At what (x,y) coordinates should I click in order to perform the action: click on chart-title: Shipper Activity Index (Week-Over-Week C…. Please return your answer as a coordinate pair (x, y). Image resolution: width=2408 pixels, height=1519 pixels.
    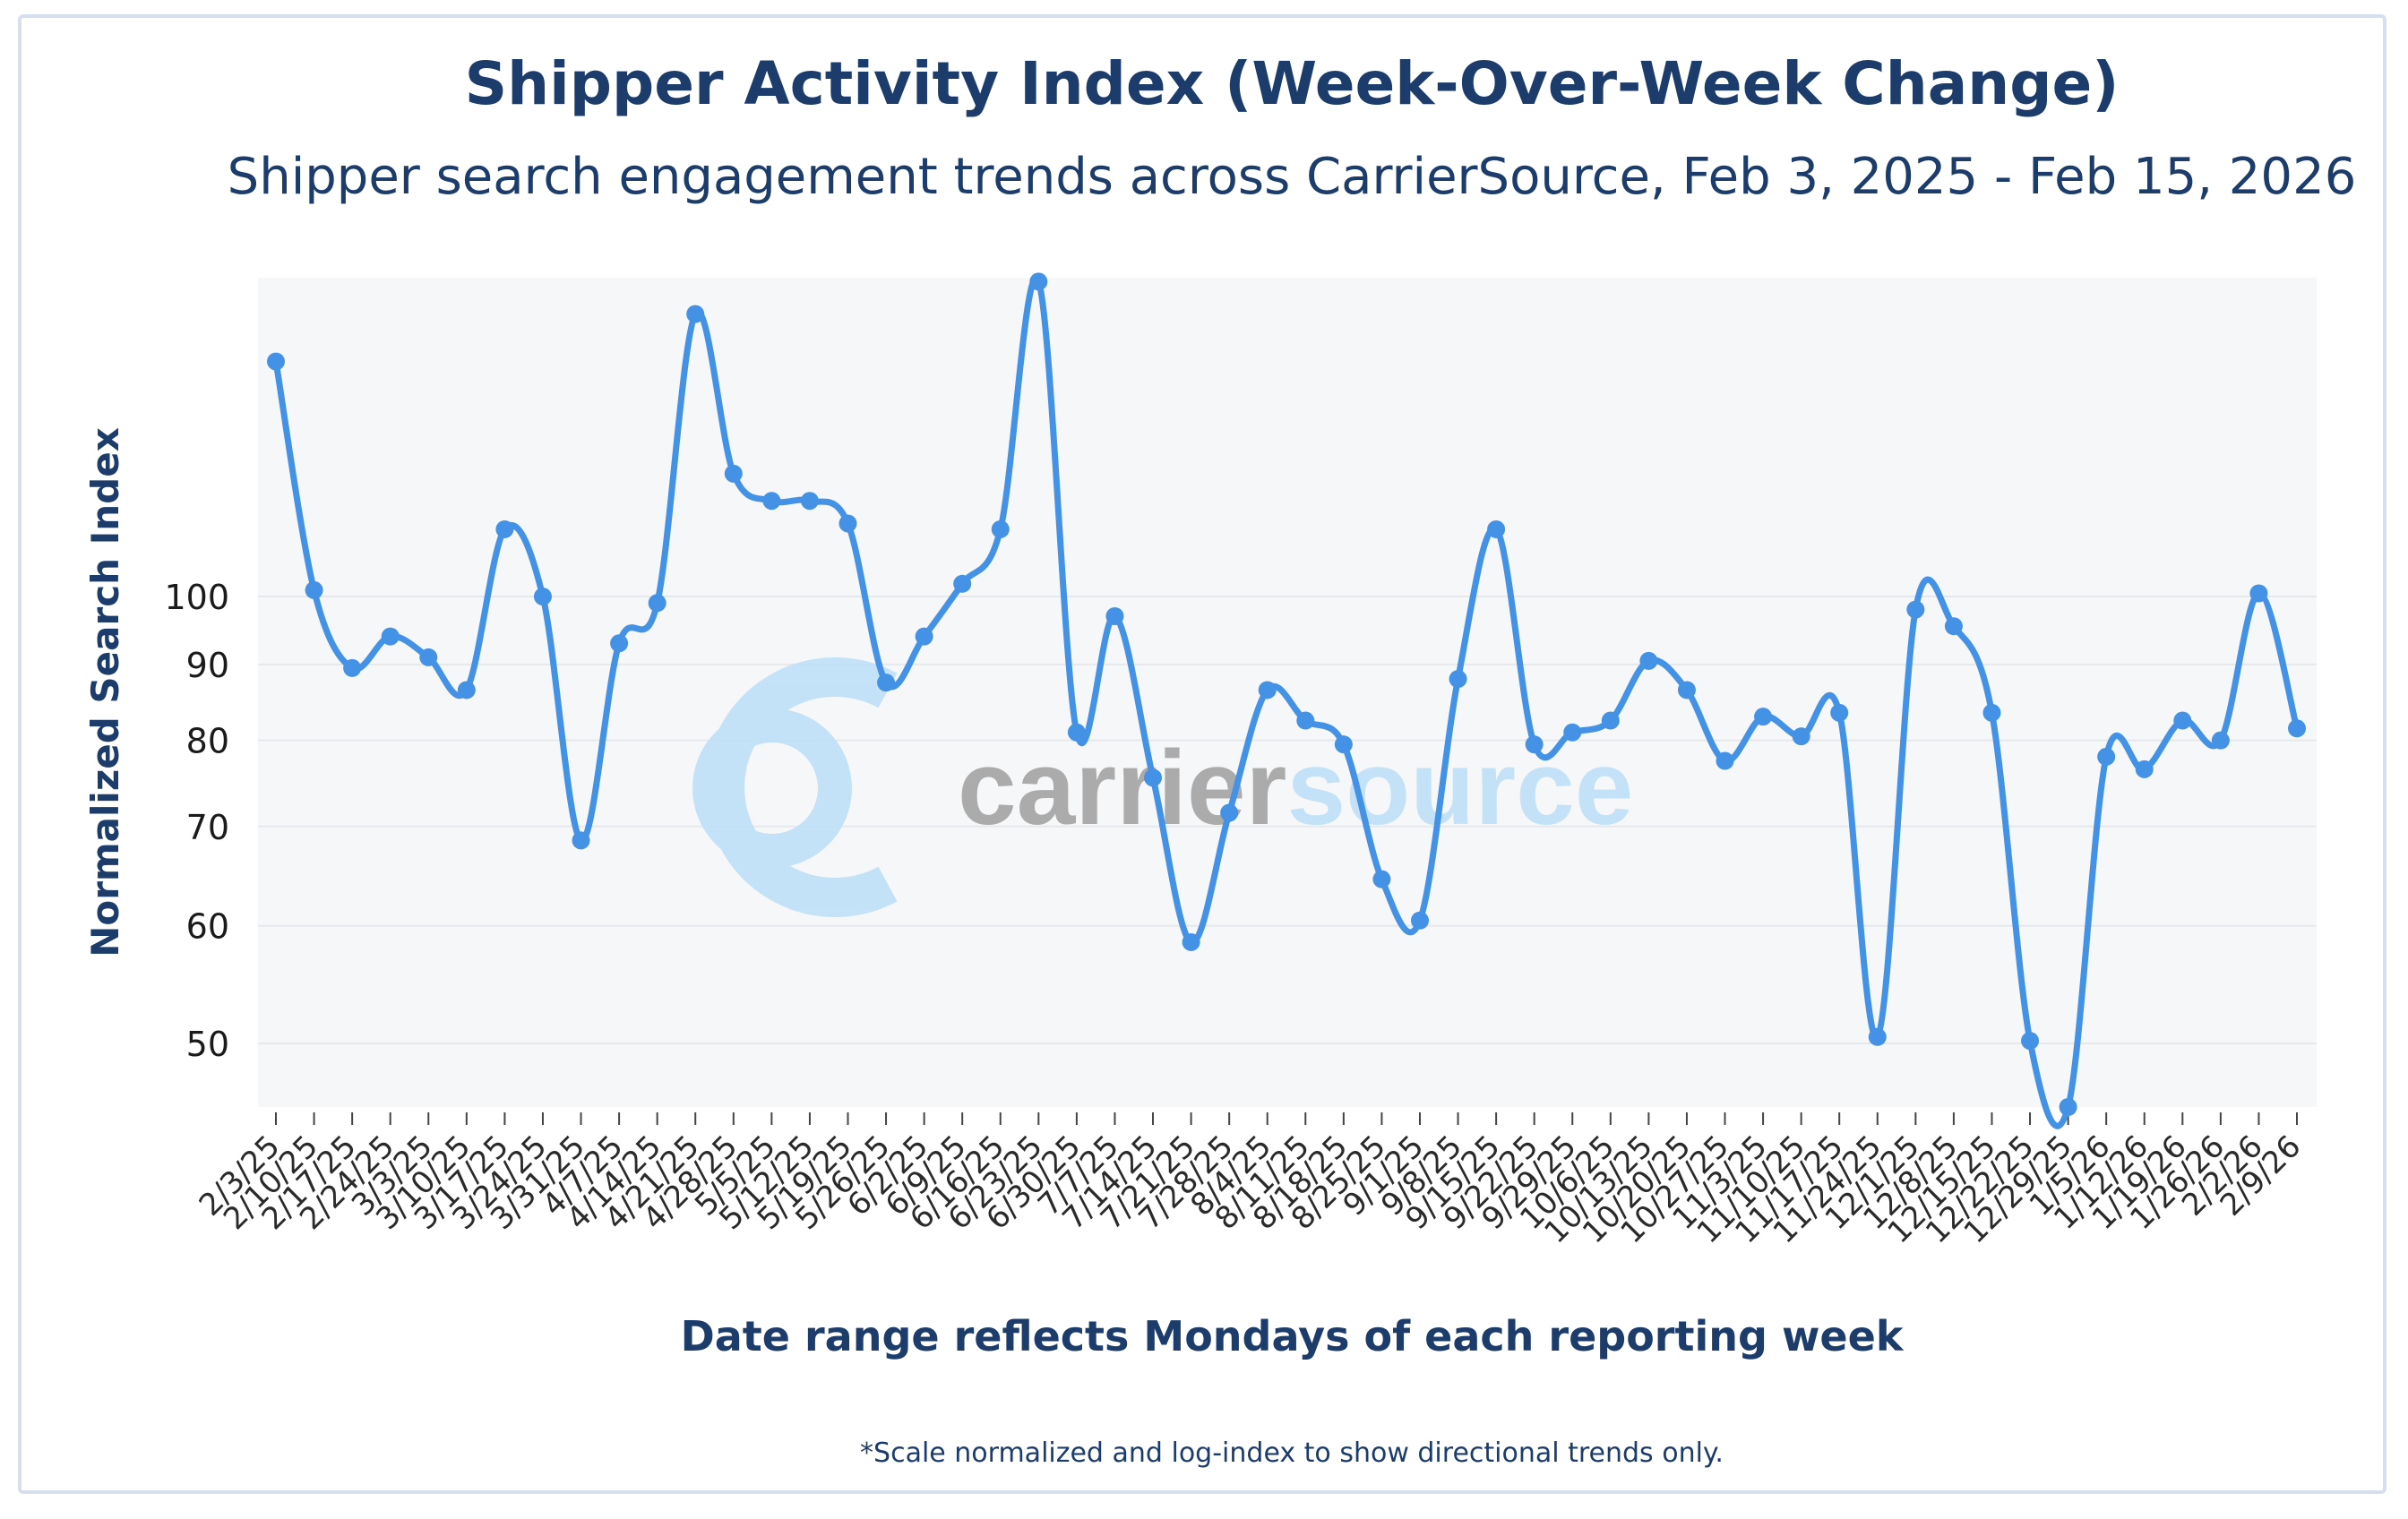
    Looking at the image, I should click on (1292, 83).